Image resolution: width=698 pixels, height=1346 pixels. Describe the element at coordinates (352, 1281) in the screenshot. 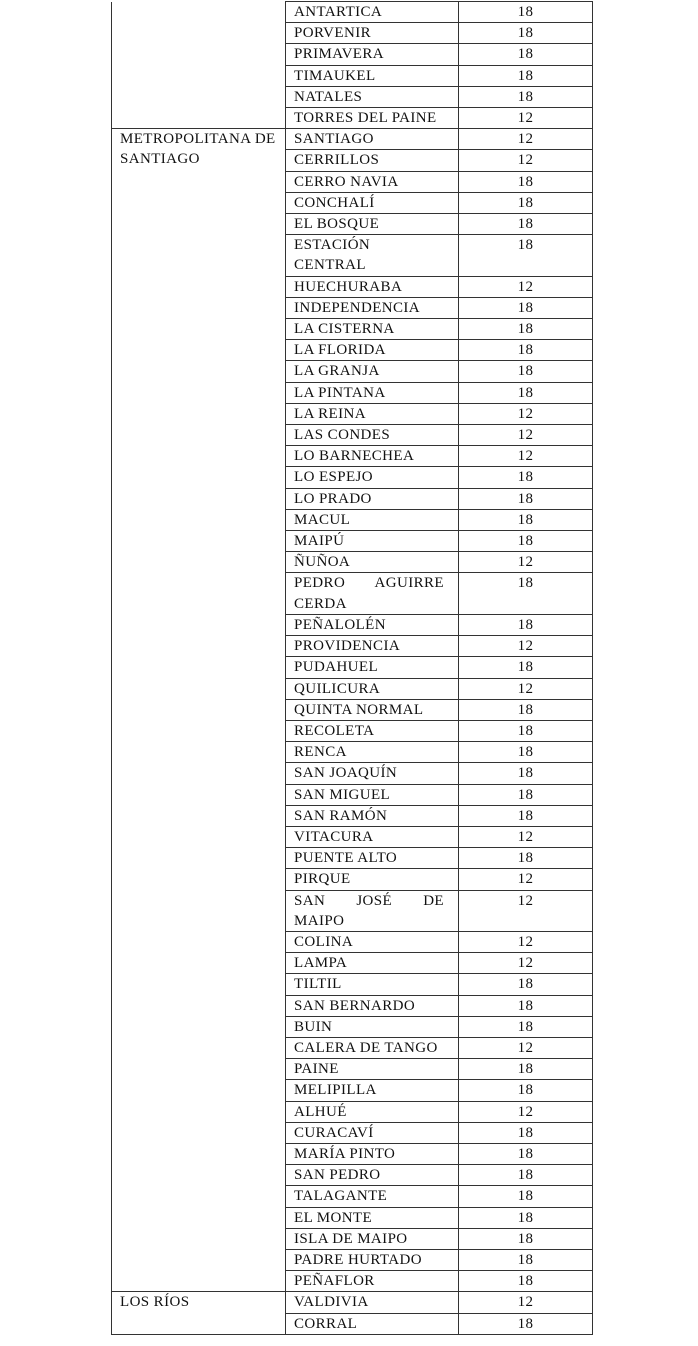

I see `table-row: PEÑAFLOR 18` at that location.